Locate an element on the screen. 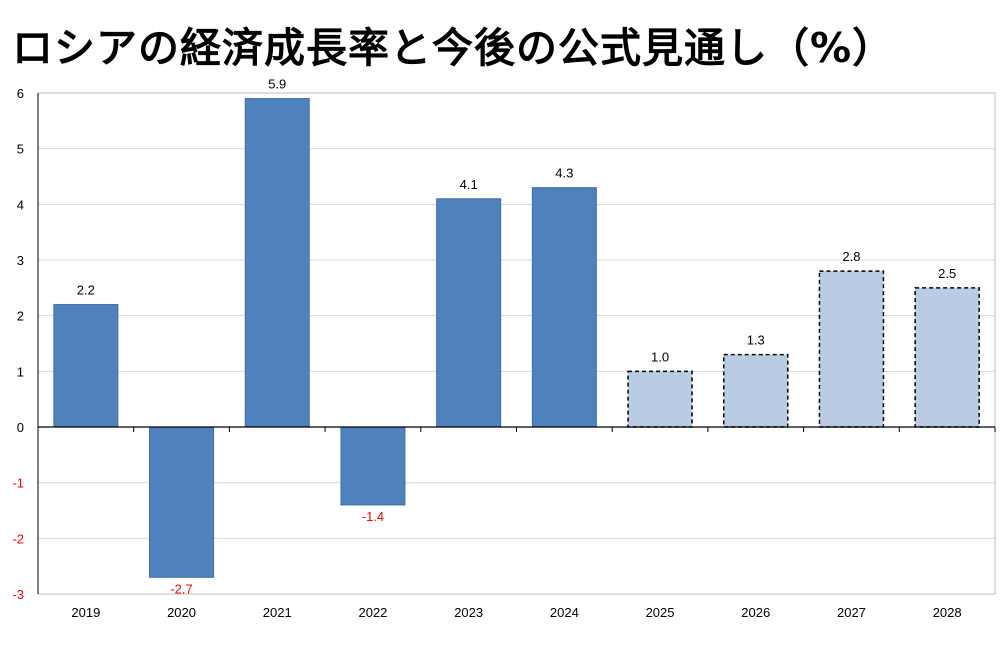 The image size is (1000, 648). data-label: 5.9 is located at coordinates (277, 84).